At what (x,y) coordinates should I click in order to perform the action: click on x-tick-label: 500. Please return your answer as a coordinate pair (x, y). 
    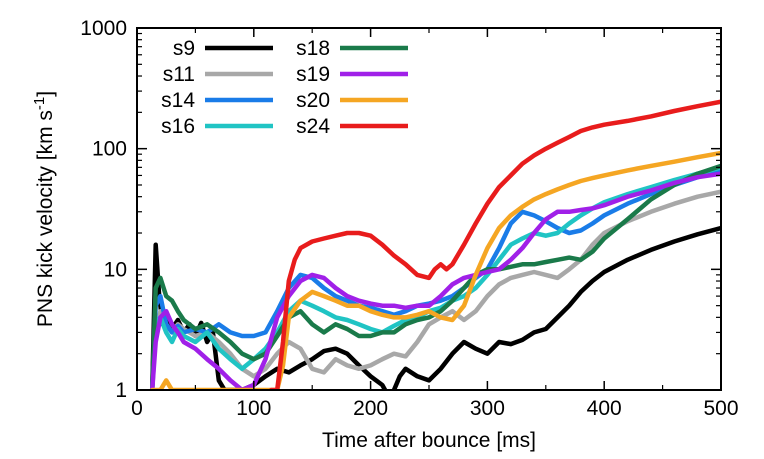
    Looking at the image, I should click on (720, 408).